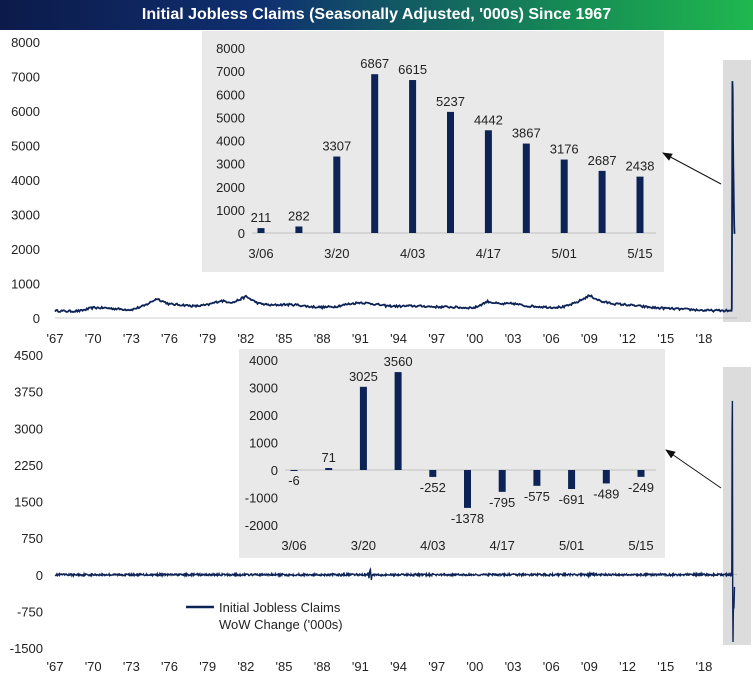 Image resolution: width=753 pixels, height=680 pixels. What do you see at coordinates (572, 499) in the screenshot?
I see `bar-data-label-2: -691` at bounding box center [572, 499].